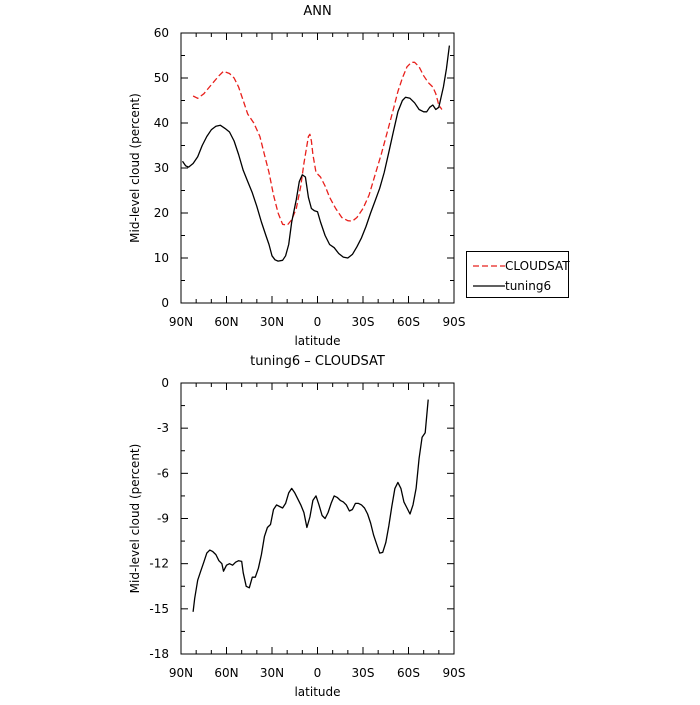 The image size is (700, 705). Describe the element at coordinates (161, 78) in the screenshot. I see `top-y-tick-label: 50` at that location.